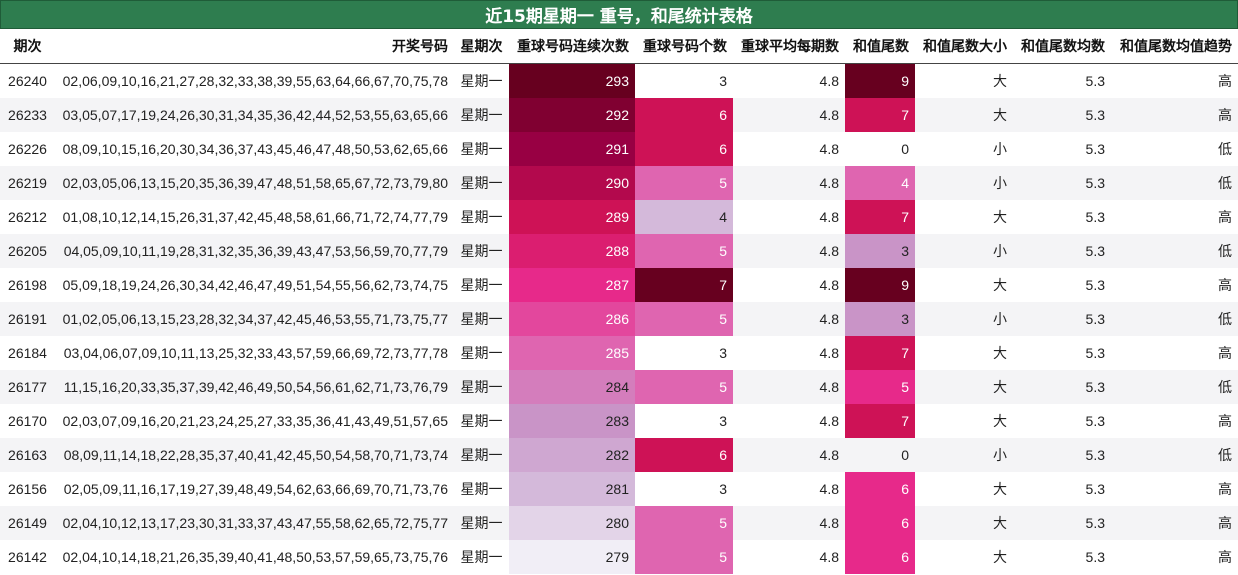 The width and height of the screenshot is (1238, 575). I want to click on cell-consecutive: 292, so click(572, 115).